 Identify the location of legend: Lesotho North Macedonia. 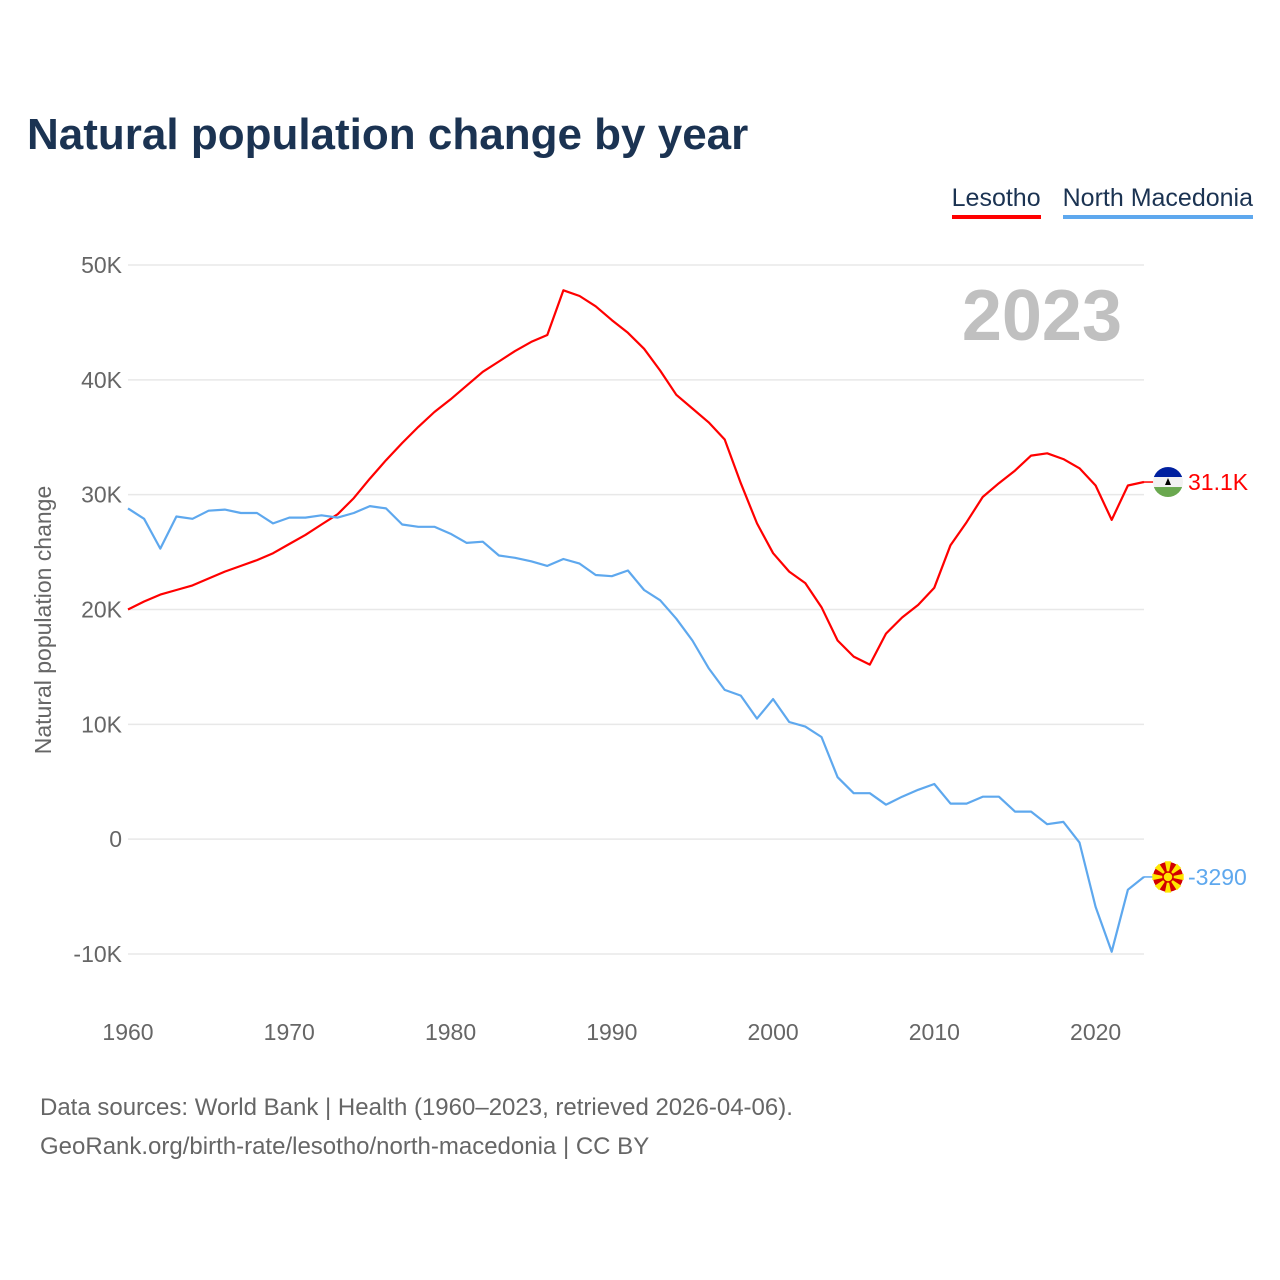
(1102, 201).